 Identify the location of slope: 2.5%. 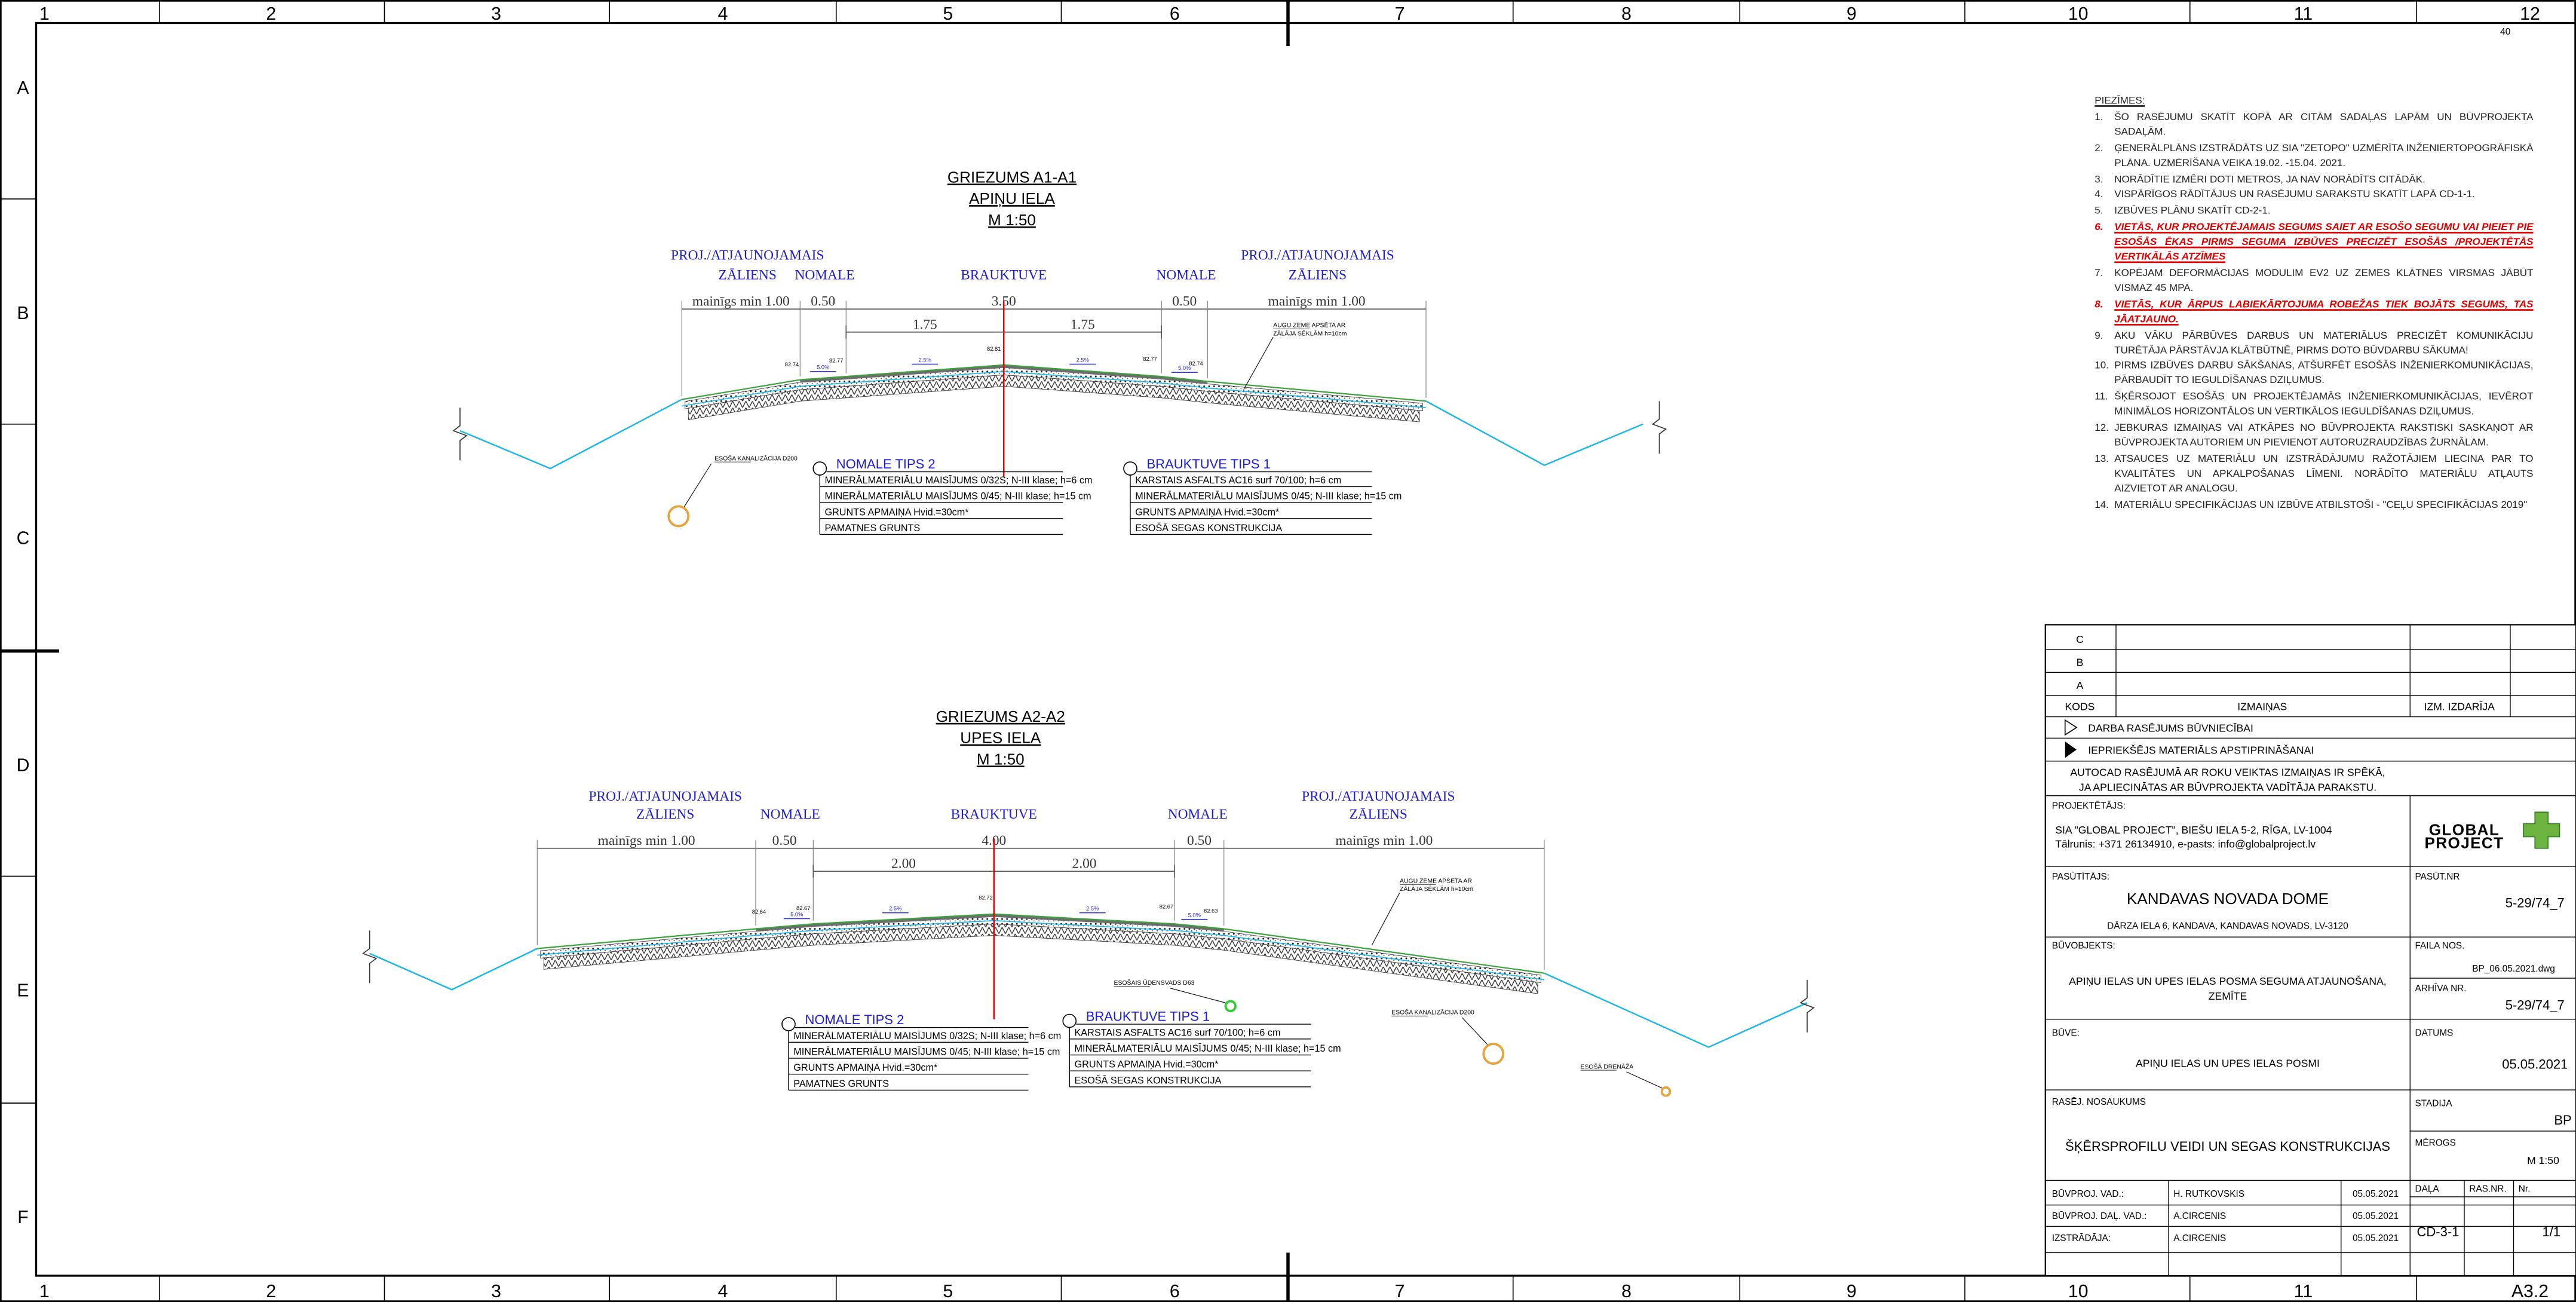
(925, 360).